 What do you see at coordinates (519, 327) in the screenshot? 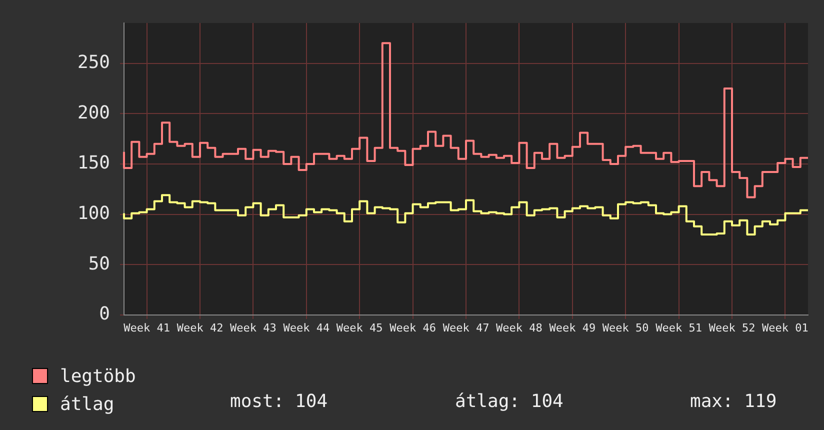
I see `x-tick-label: Week 48` at bounding box center [519, 327].